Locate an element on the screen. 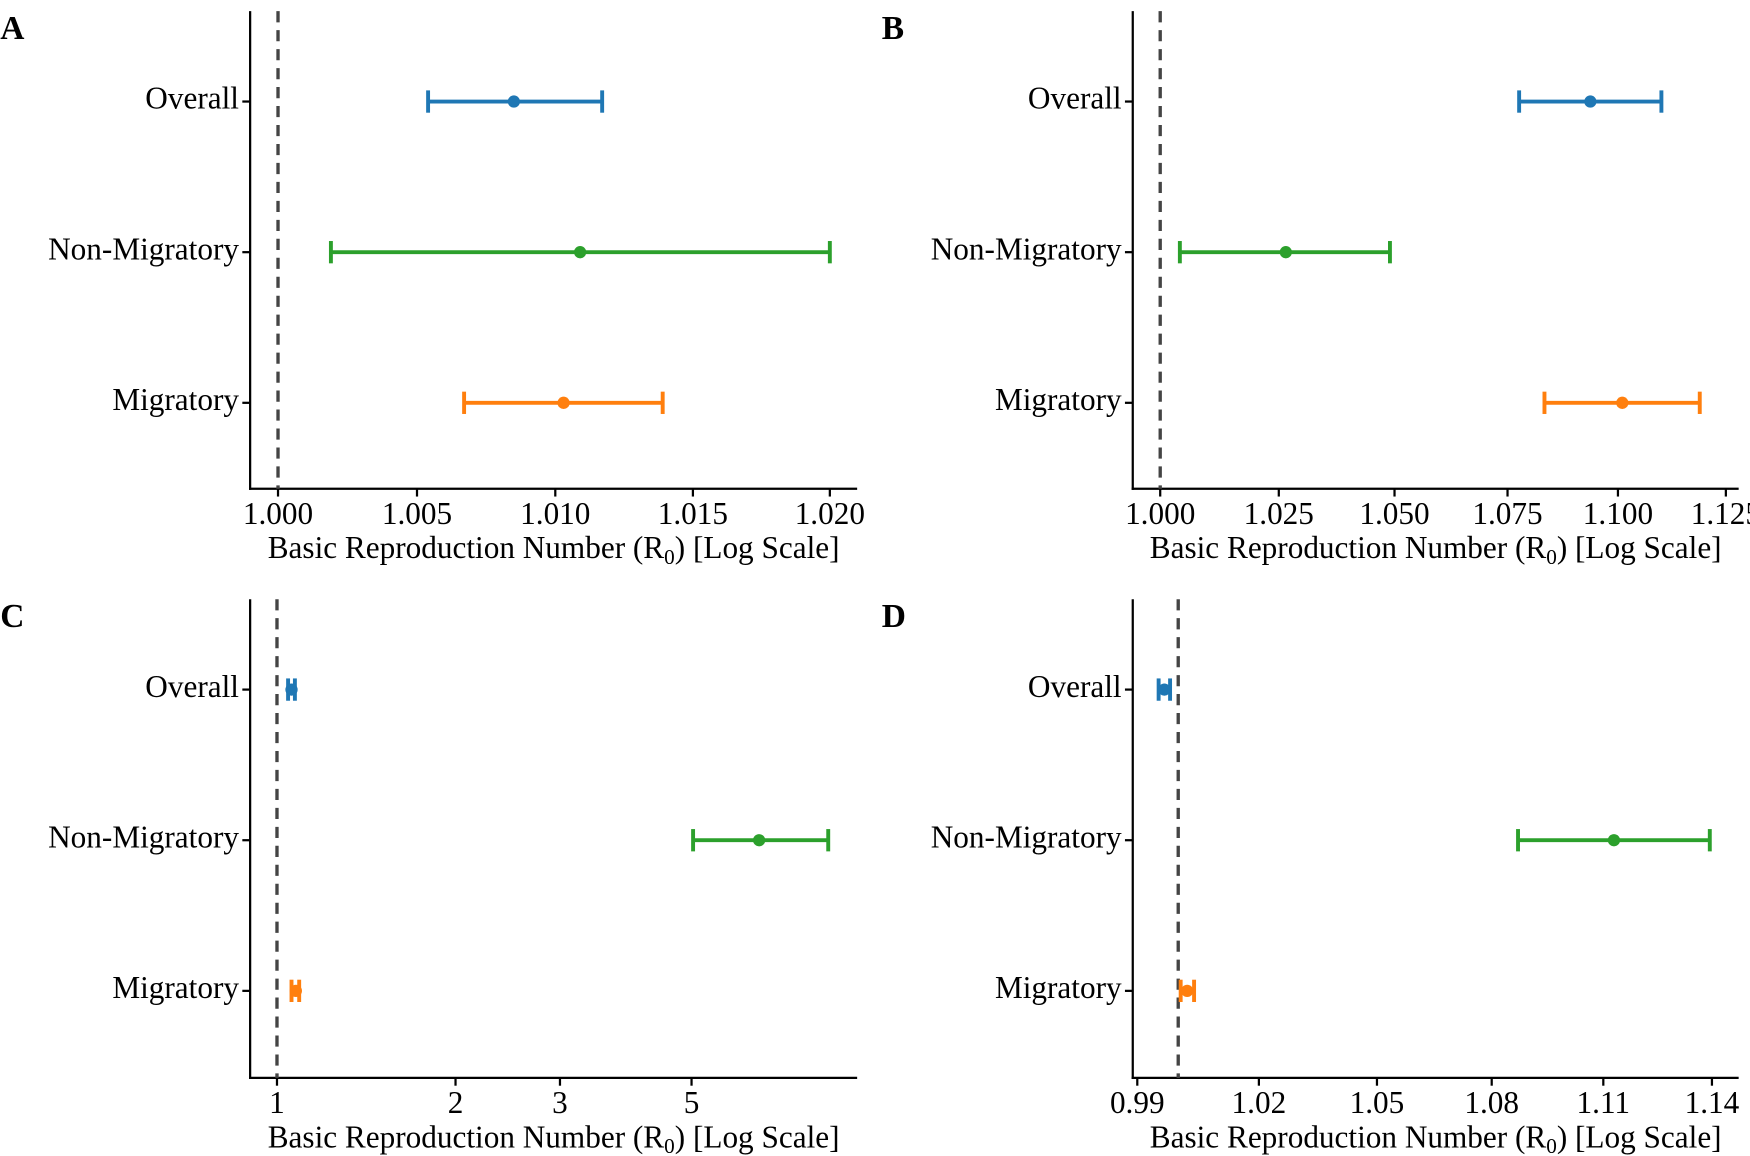  x-tick-label: 1.05 is located at coordinates (1377, 1102).